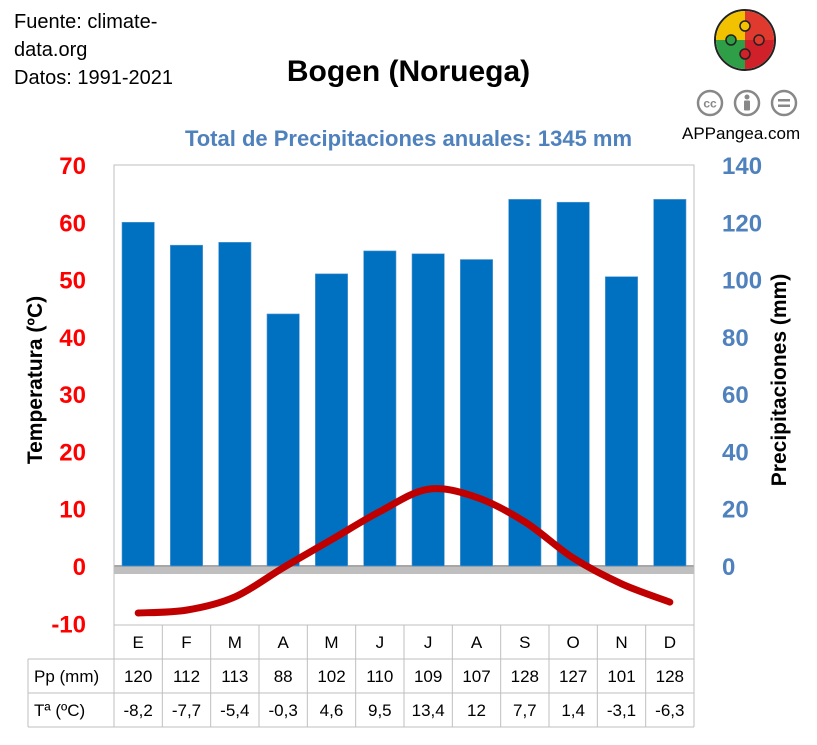 The width and height of the screenshot is (817, 745). What do you see at coordinates (745, 40) in the screenshot?
I see `puzzle-logo-icon` at bounding box center [745, 40].